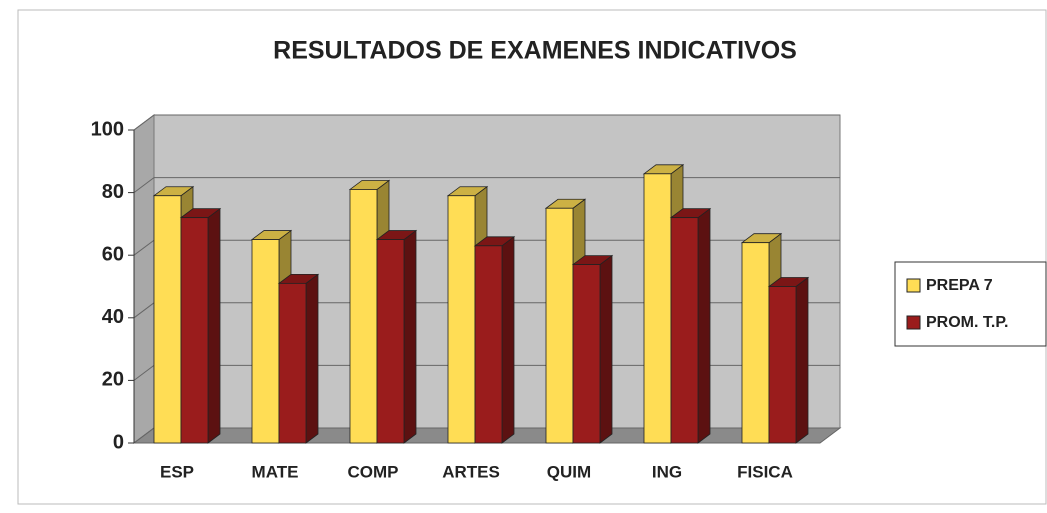 This screenshot has width=1047, height=513. What do you see at coordinates (144, 279) in the screenshot?
I see `side-wall` at bounding box center [144, 279].